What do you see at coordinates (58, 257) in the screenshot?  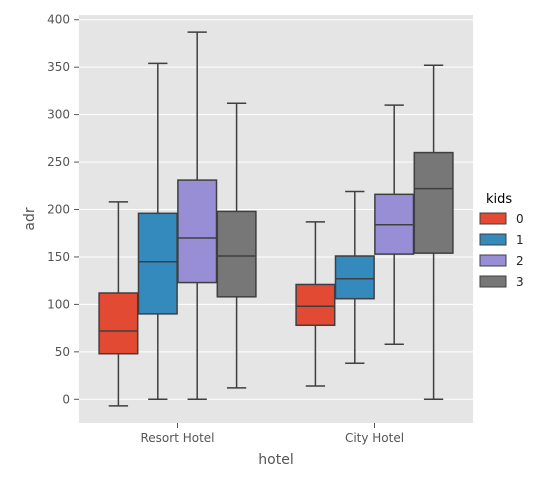 I see `y-tick-label: 150` at bounding box center [58, 257].